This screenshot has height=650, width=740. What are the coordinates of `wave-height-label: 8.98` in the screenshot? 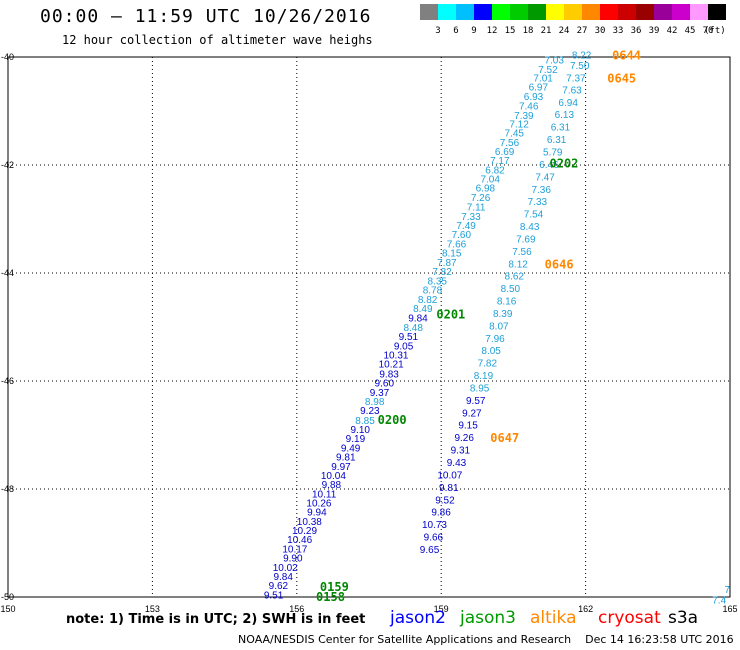 It's located at (375, 402).